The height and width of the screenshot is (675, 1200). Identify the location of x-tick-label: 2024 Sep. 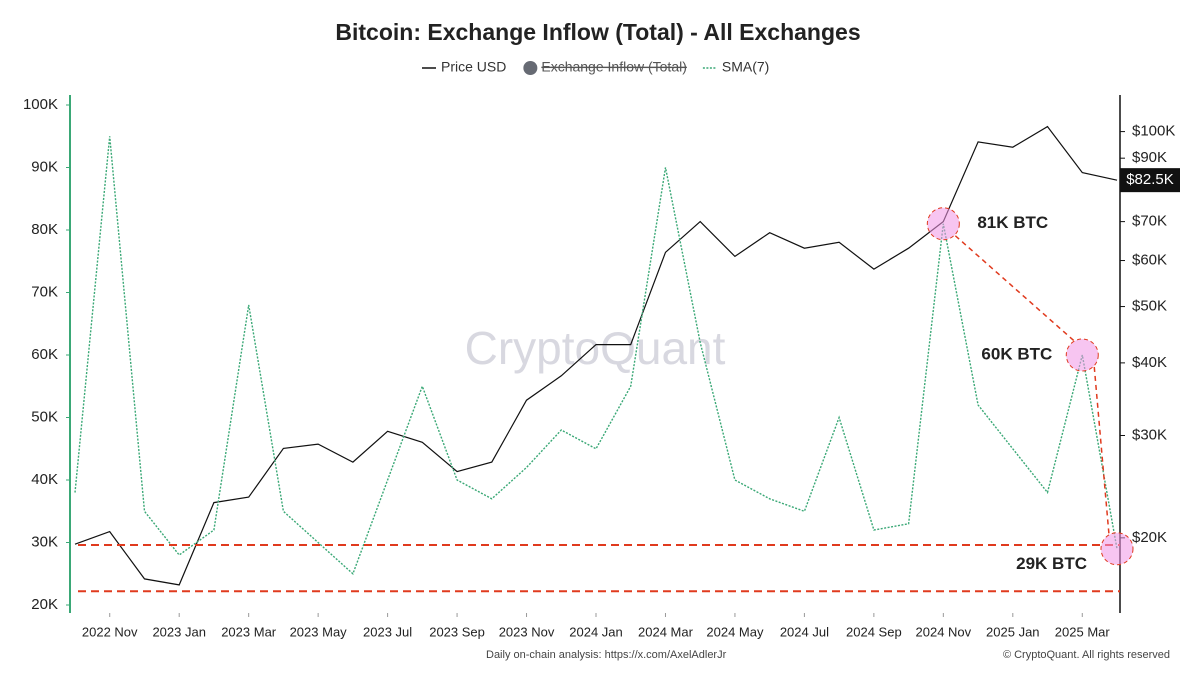
(874, 631).